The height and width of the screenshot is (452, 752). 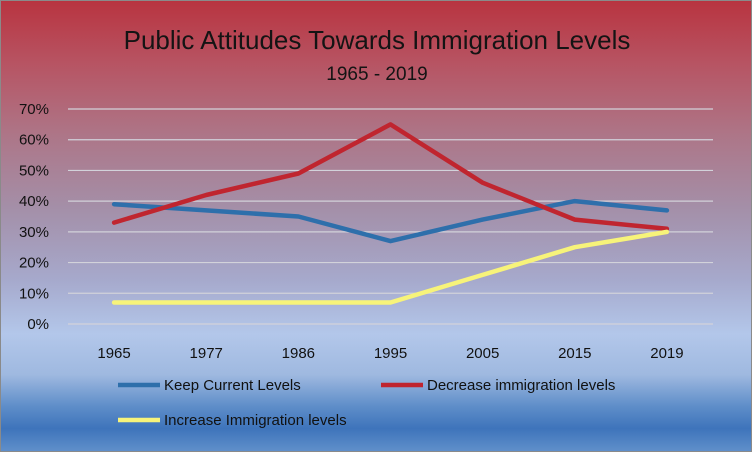 I want to click on y-tick-label: 40%, so click(x=34, y=201).